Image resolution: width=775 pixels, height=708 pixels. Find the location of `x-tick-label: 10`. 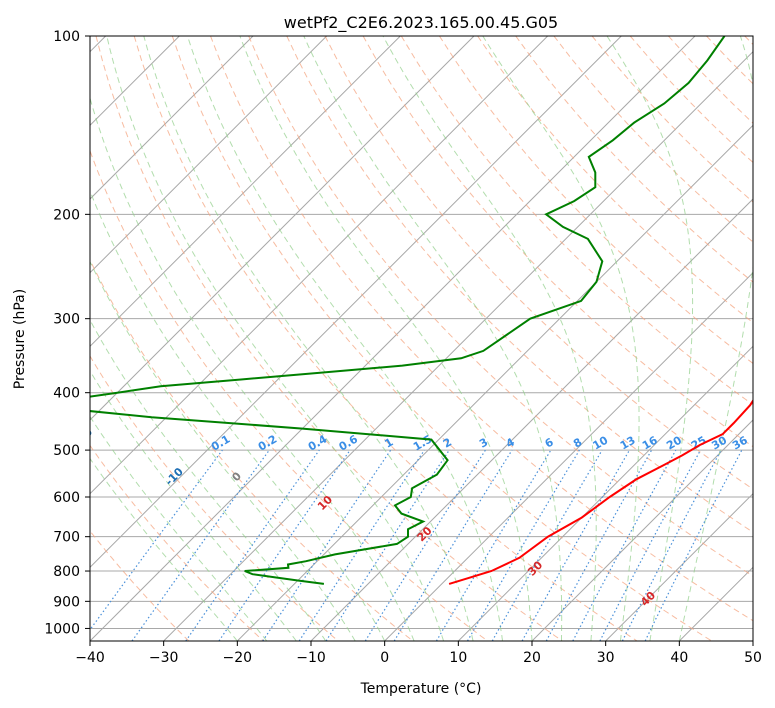

x-tick-label: 10 is located at coordinates (458, 658).